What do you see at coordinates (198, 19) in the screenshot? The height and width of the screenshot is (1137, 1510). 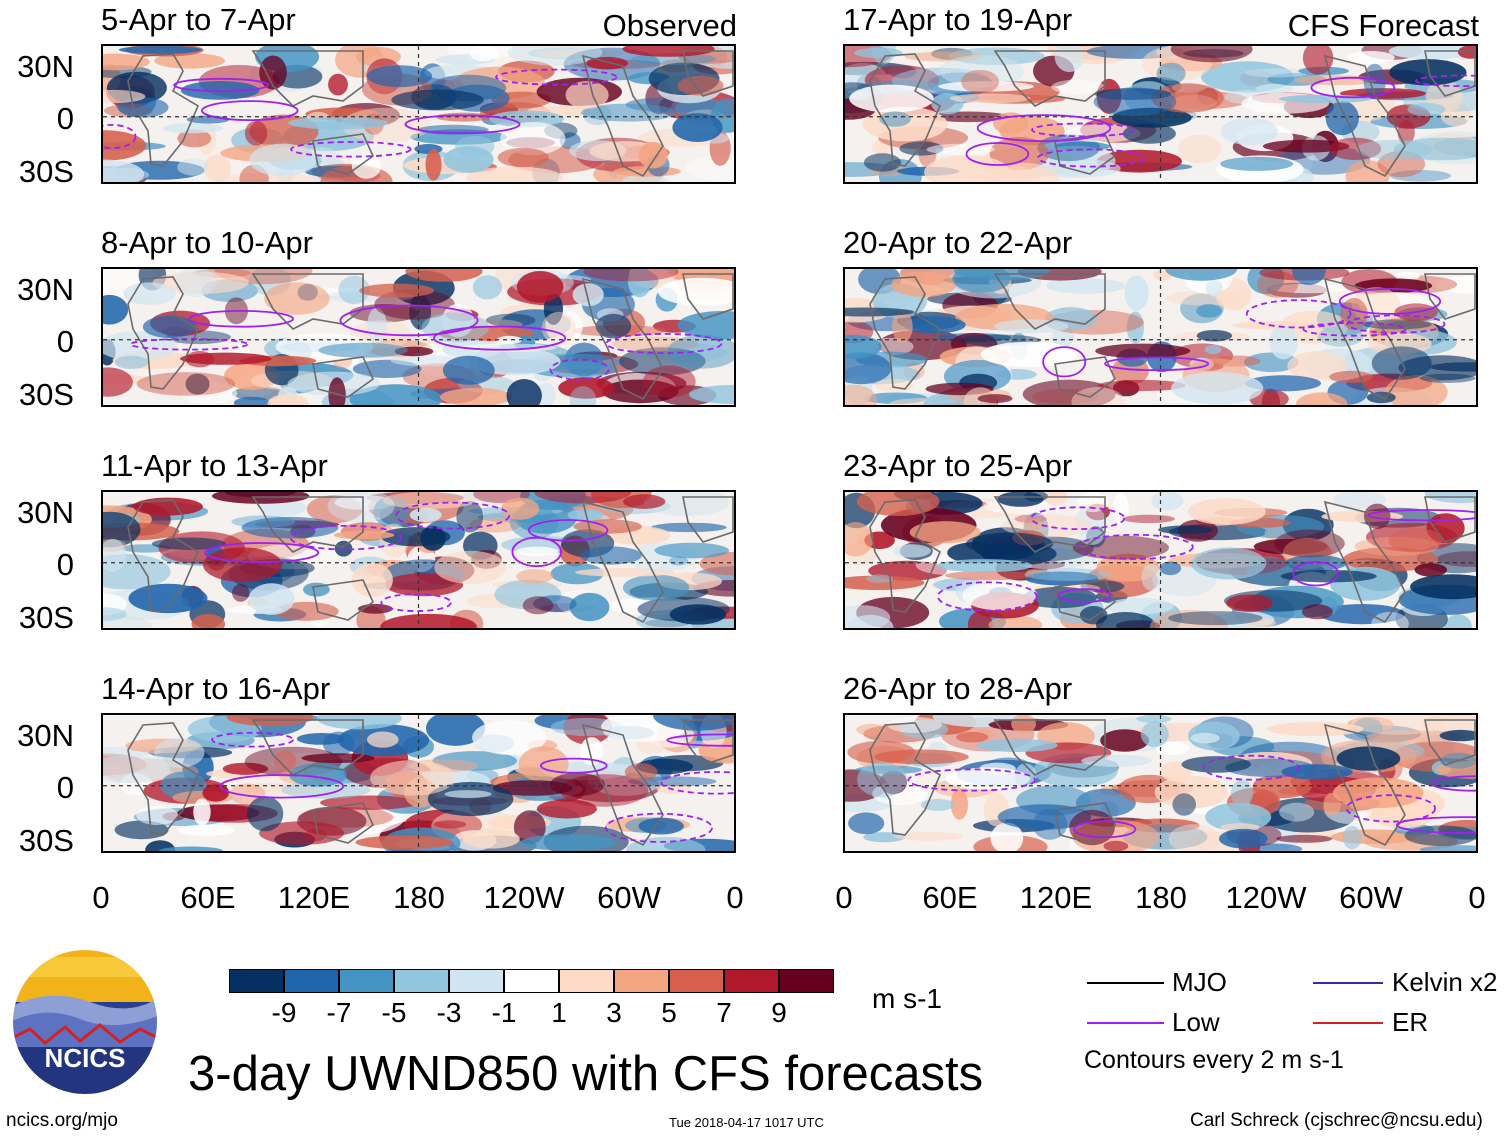 I see `panel-title-obs-1: 5-Apr to 7-Apr` at bounding box center [198, 19].